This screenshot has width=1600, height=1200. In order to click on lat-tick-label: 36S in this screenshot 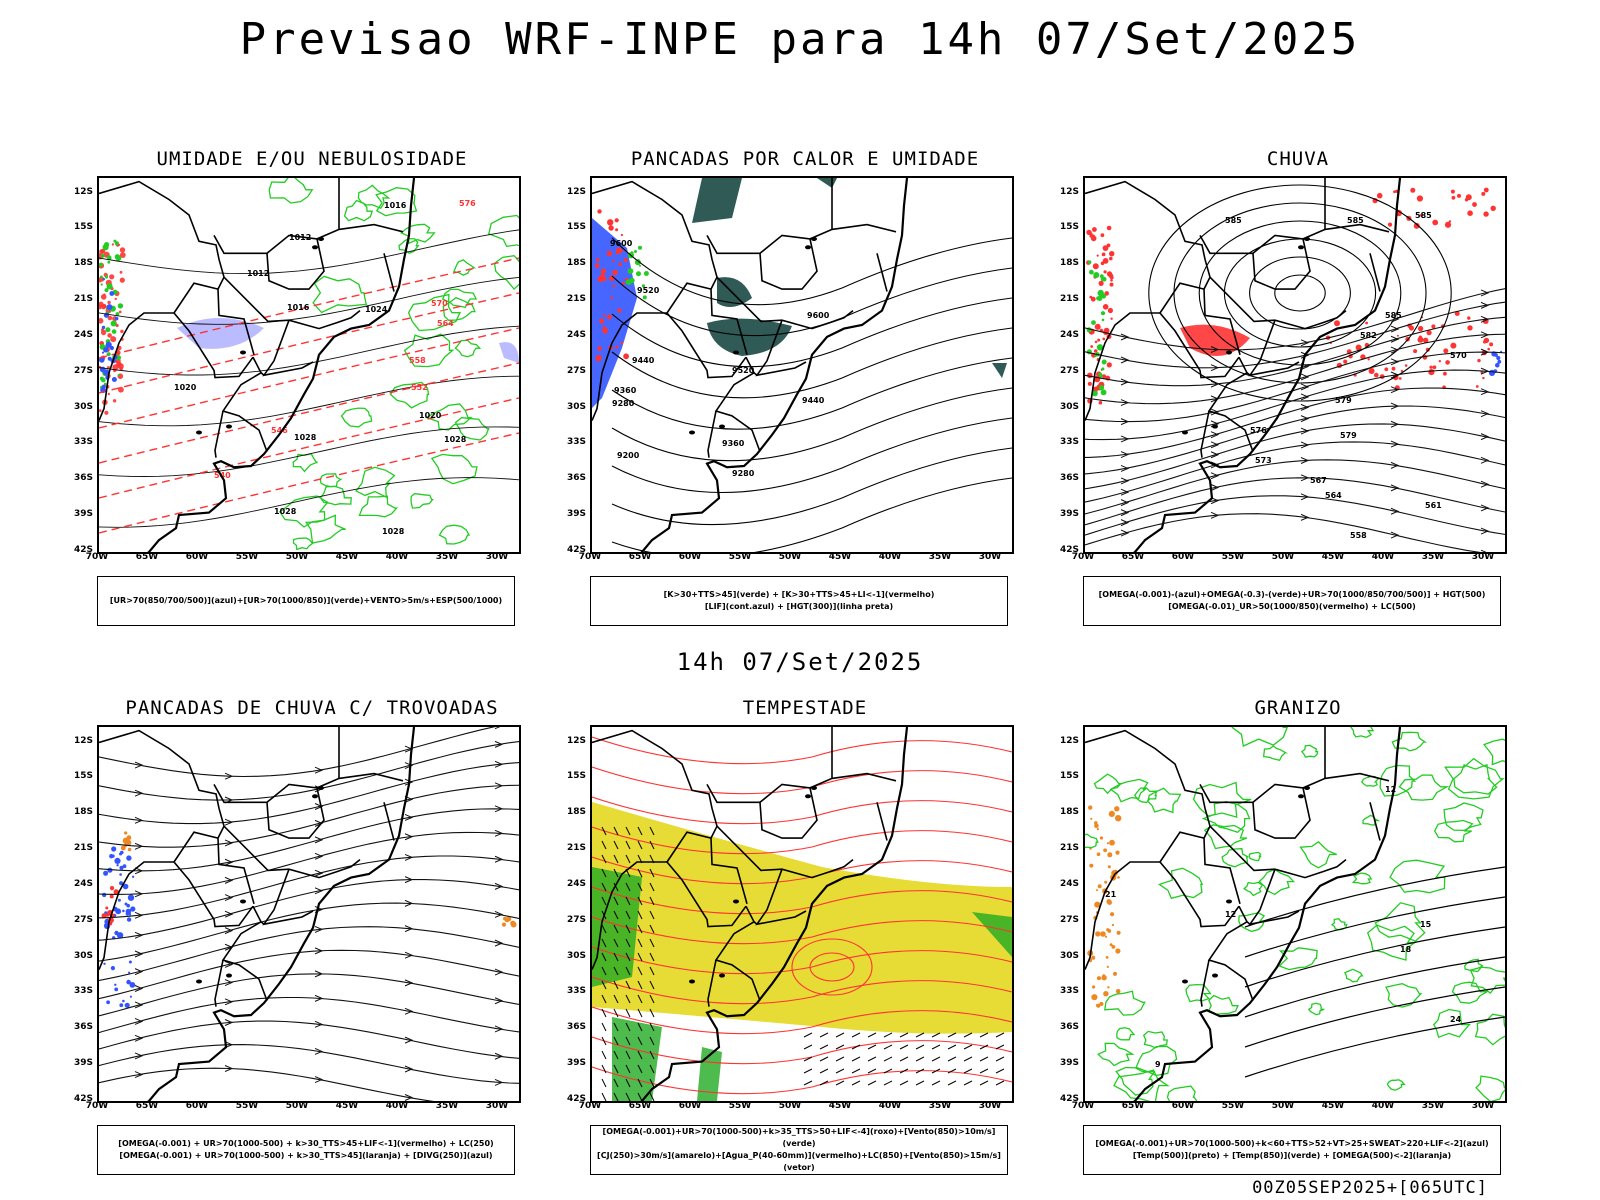, I will do `click(1069, 478)`.